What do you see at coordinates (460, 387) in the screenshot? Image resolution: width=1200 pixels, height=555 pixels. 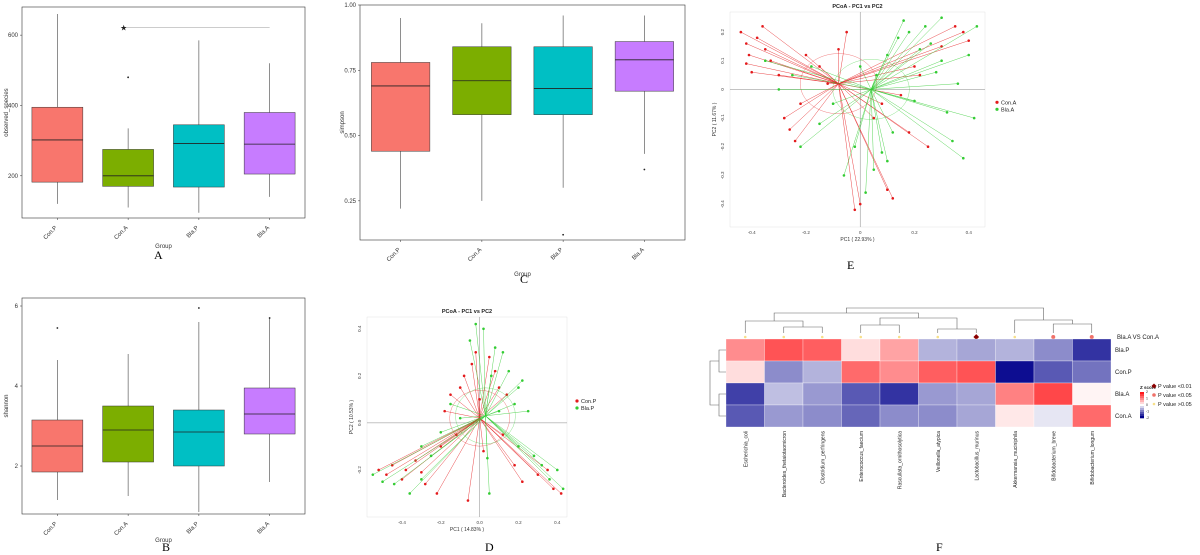 I see `point-Con.P` at bounding box center [460, 387].